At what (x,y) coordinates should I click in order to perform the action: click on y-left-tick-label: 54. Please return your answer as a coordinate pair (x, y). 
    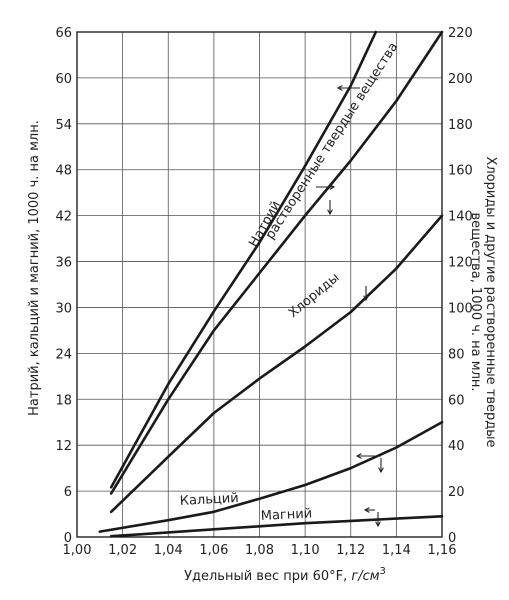
    Looking at the image, I should click on (63, 125).